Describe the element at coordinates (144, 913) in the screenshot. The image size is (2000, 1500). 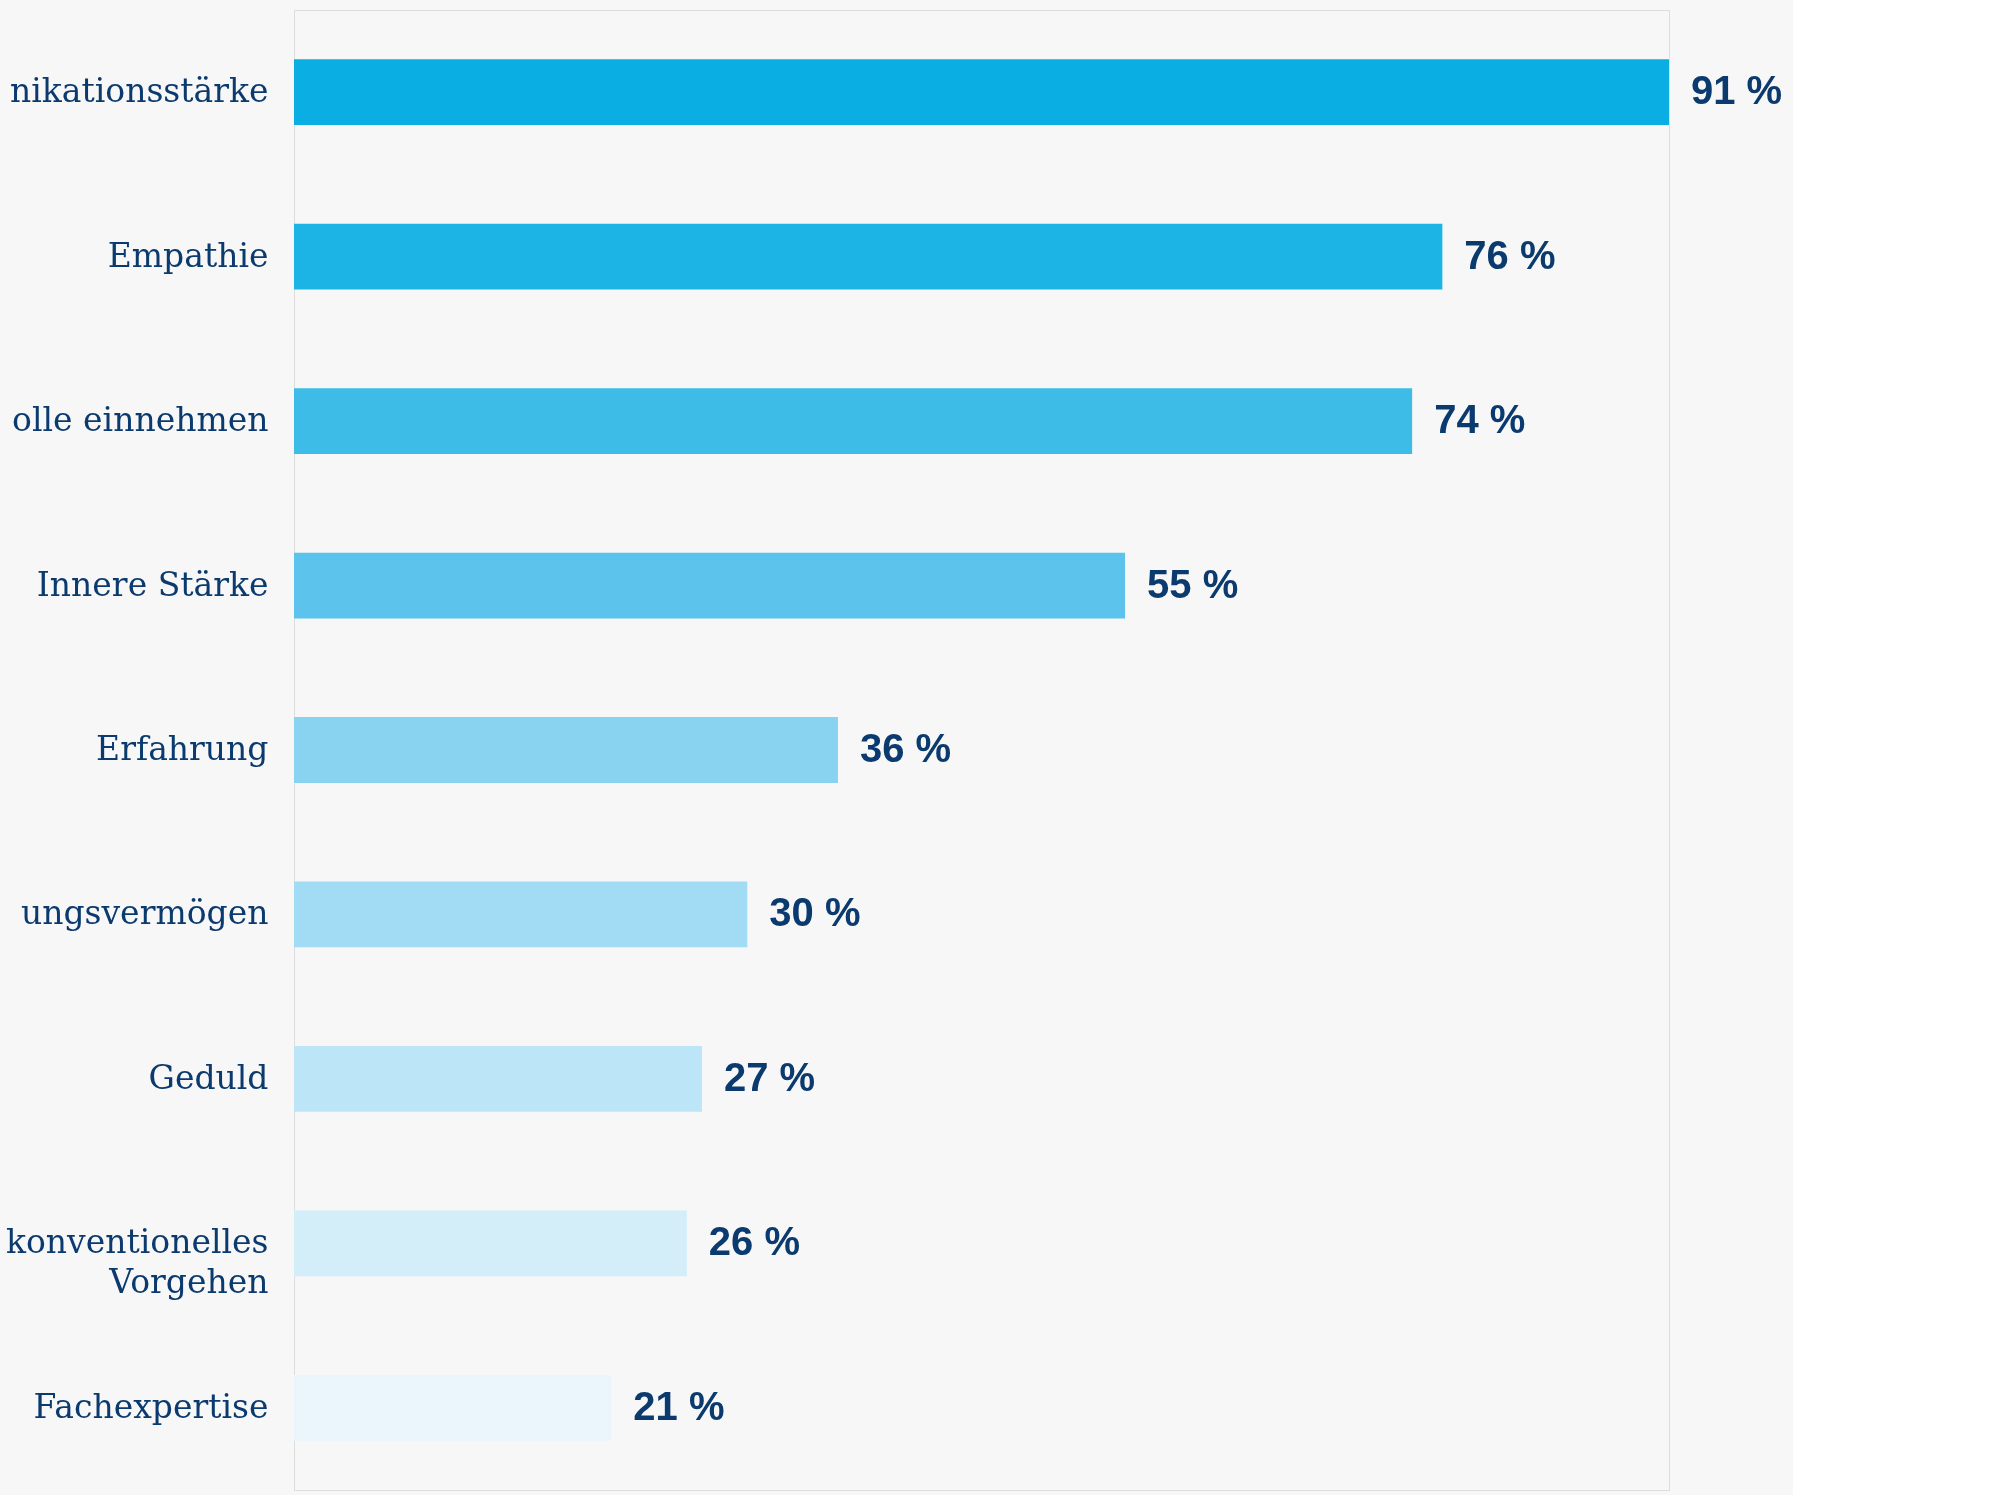
I see `y-tick-label: ungsvermögen` at that location.